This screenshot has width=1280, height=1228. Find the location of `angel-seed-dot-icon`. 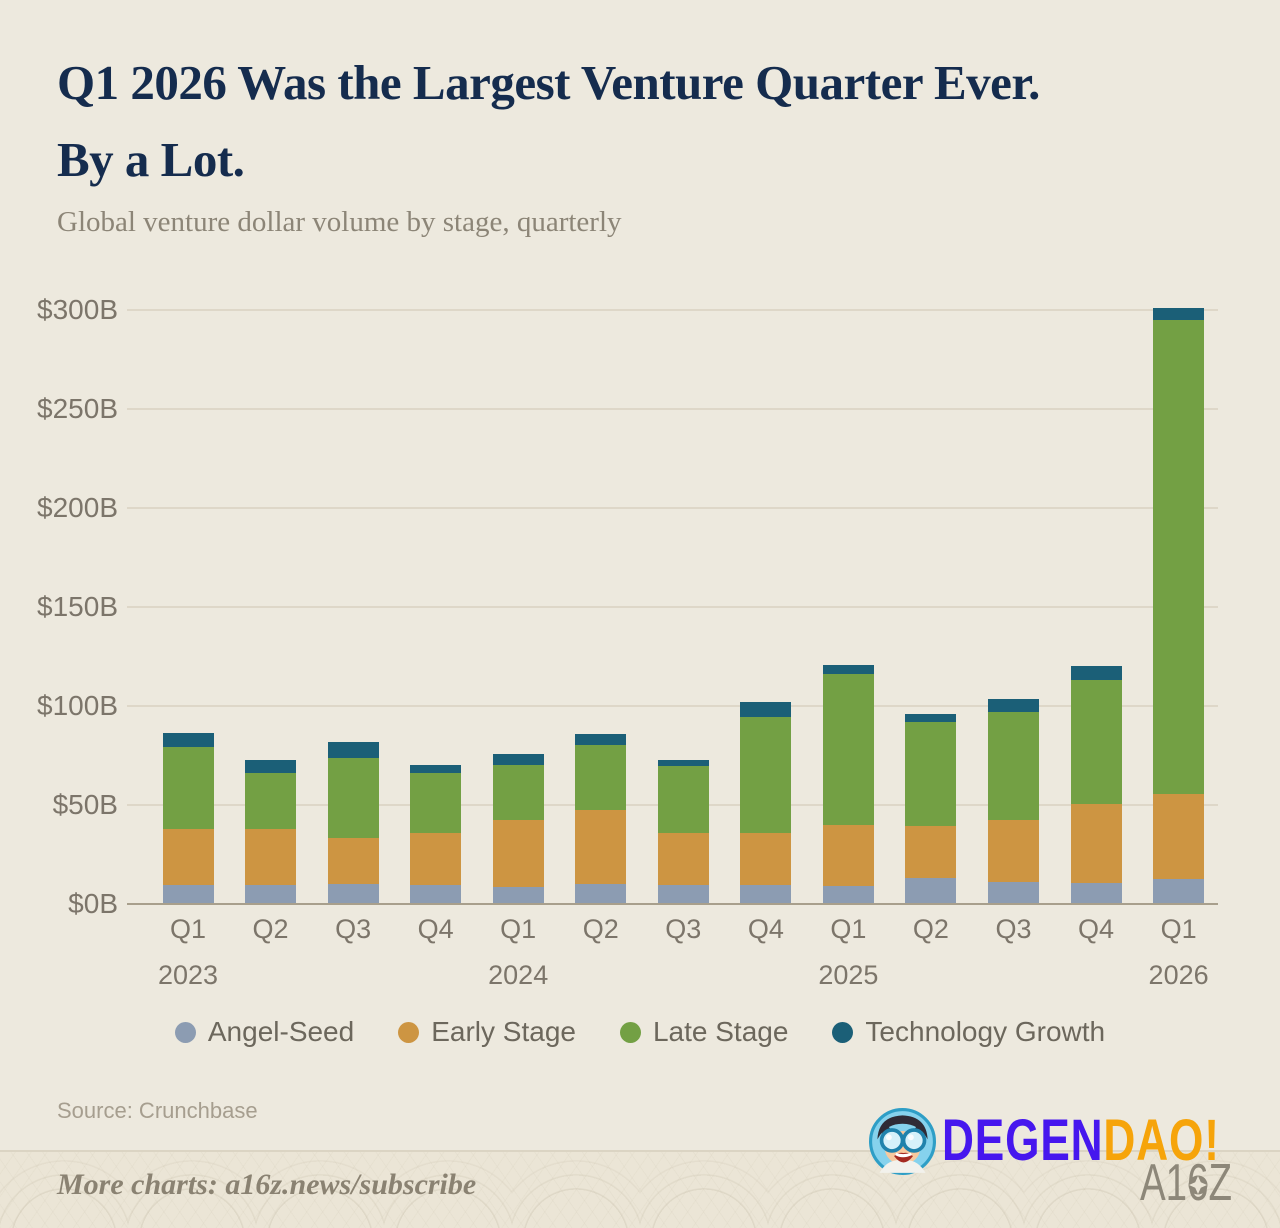

angel-seed-dot-icon is located at coordinates (185, 1032).